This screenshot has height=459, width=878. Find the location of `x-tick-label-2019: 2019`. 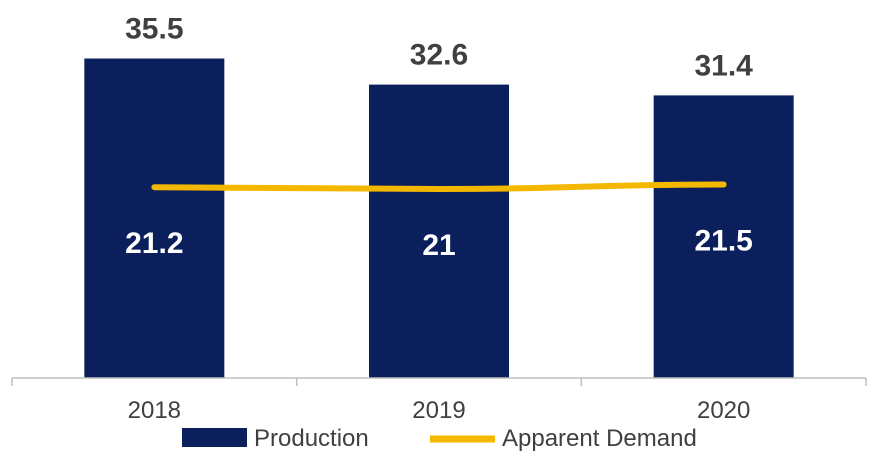

x-tick-label-2019: 2019 is located at coordinates (438, 410).